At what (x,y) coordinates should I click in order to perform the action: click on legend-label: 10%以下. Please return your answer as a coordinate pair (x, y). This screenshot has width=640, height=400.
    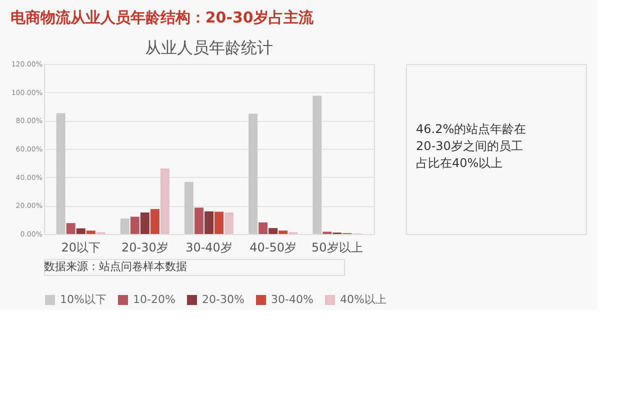
    Looking at the image, I should click on (83, 299).